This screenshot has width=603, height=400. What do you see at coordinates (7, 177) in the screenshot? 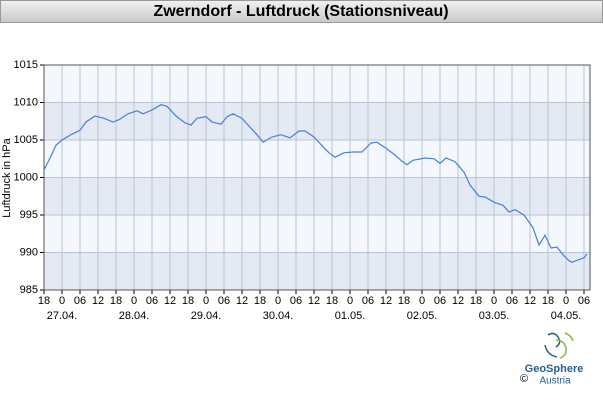
I see `y-axis-label: Luftdruck in hPa` at bounding box center [7, 177].